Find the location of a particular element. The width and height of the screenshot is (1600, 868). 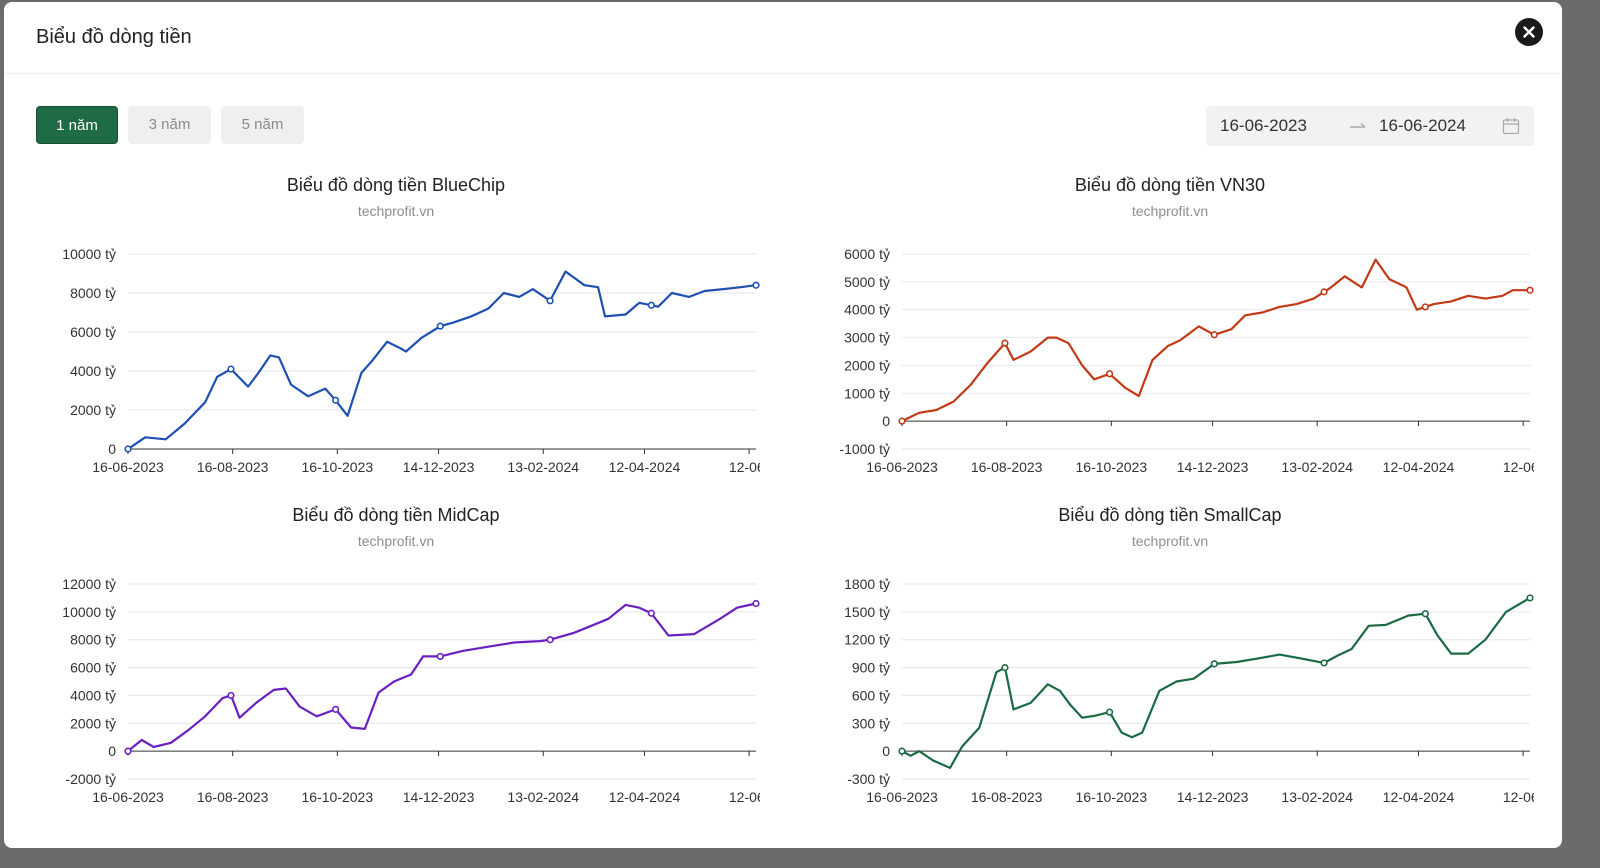

y-tick-label: 600 tỷ is located at coordinates (871, 695).